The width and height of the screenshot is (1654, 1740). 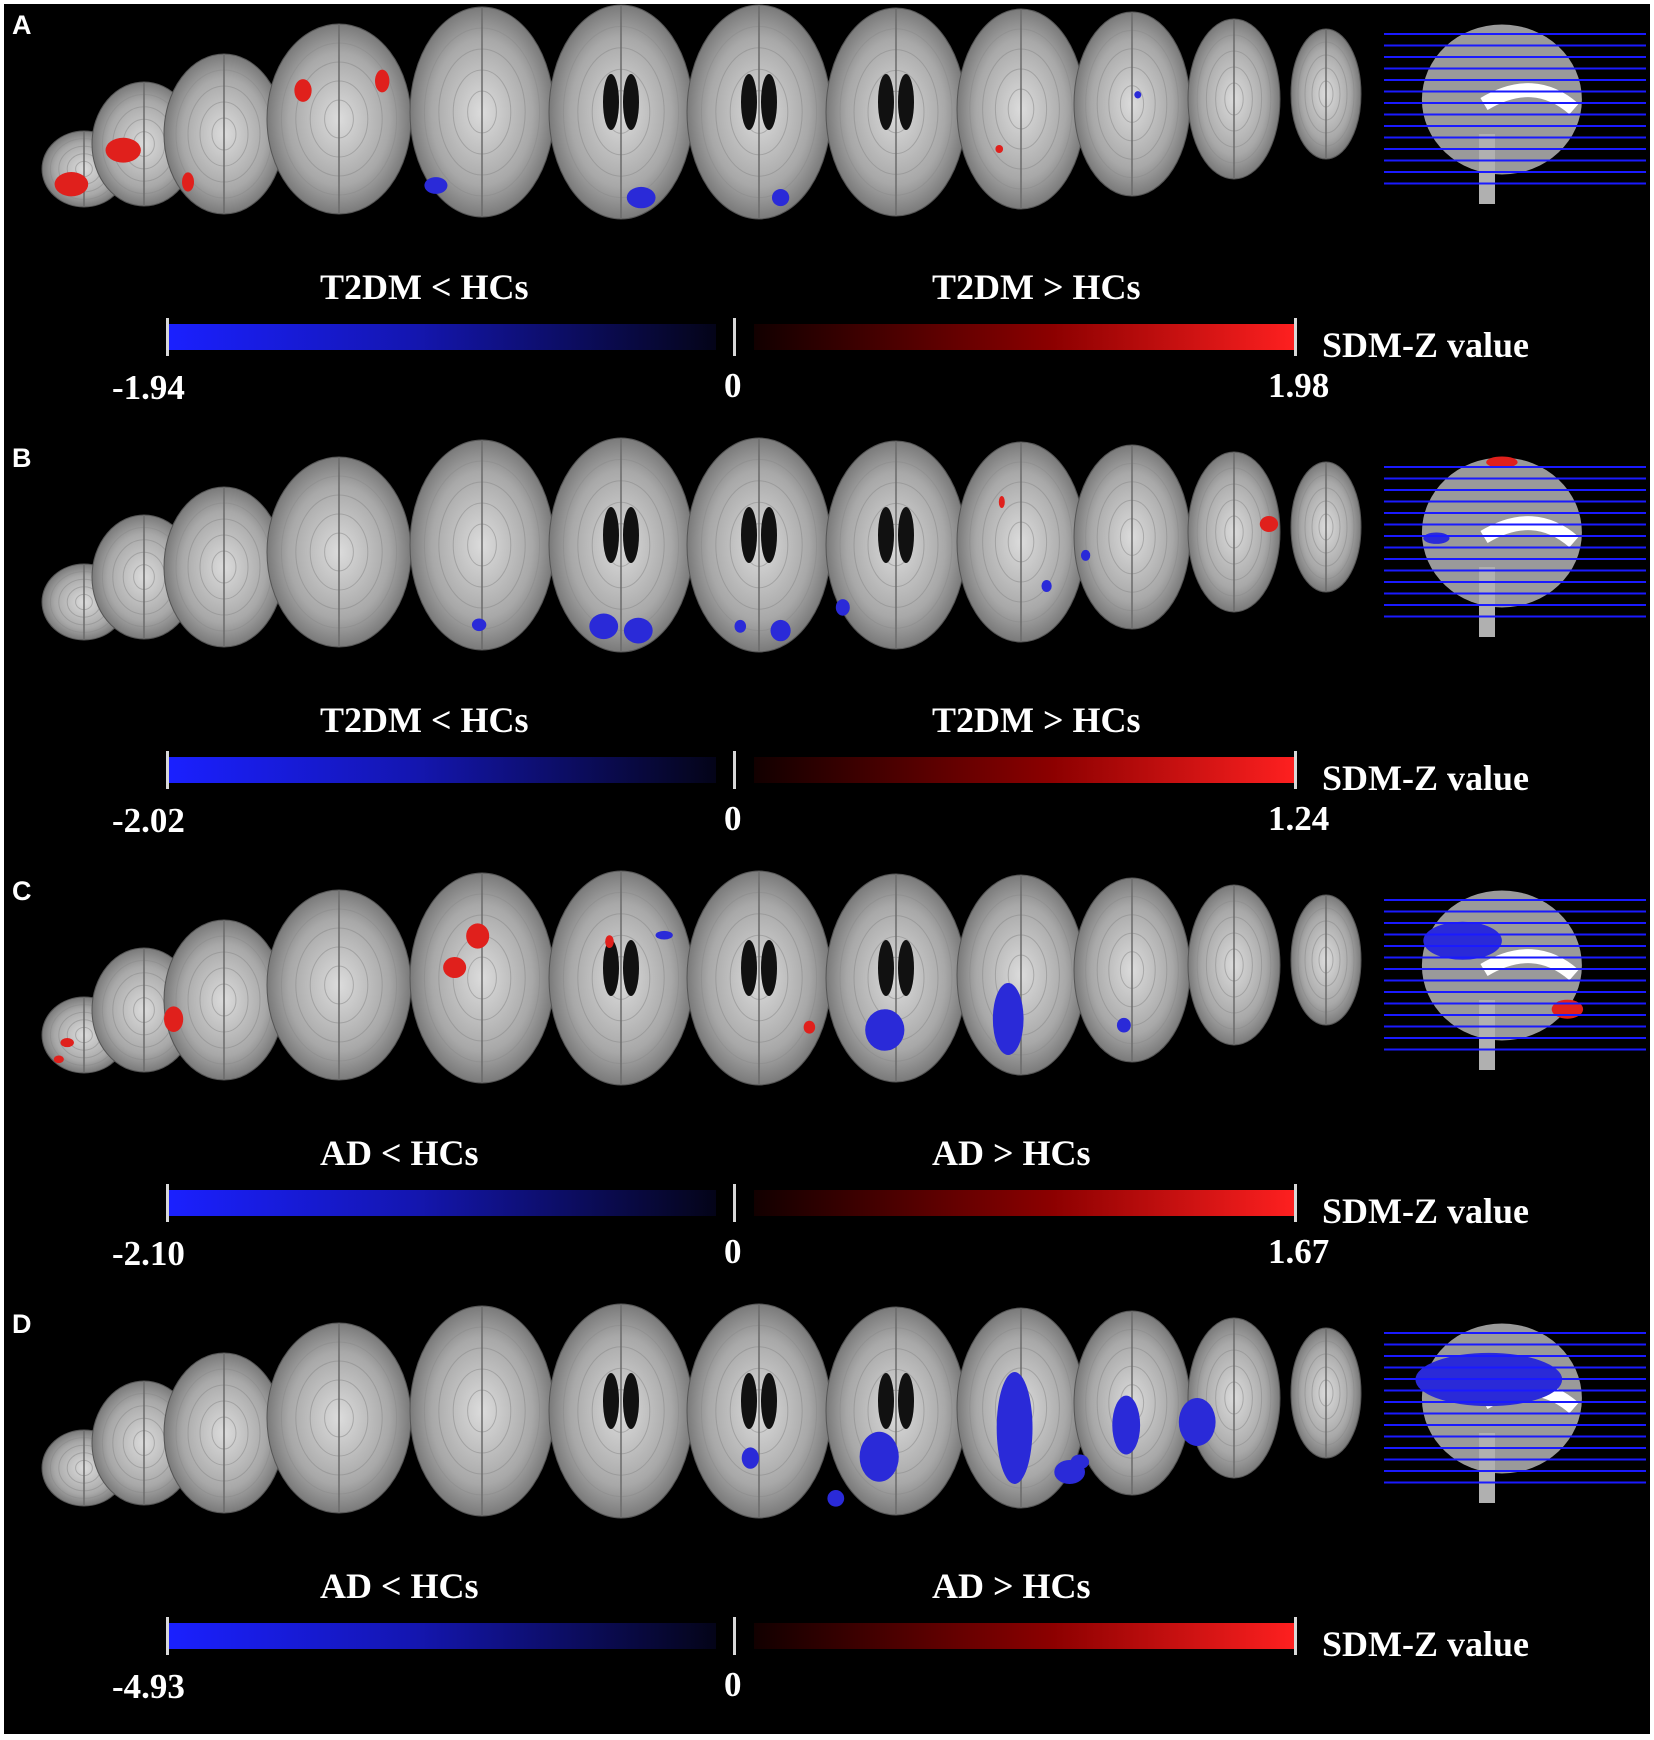 I want to click on colorbar-min-value: -2.02, so click(x=148, y=820).